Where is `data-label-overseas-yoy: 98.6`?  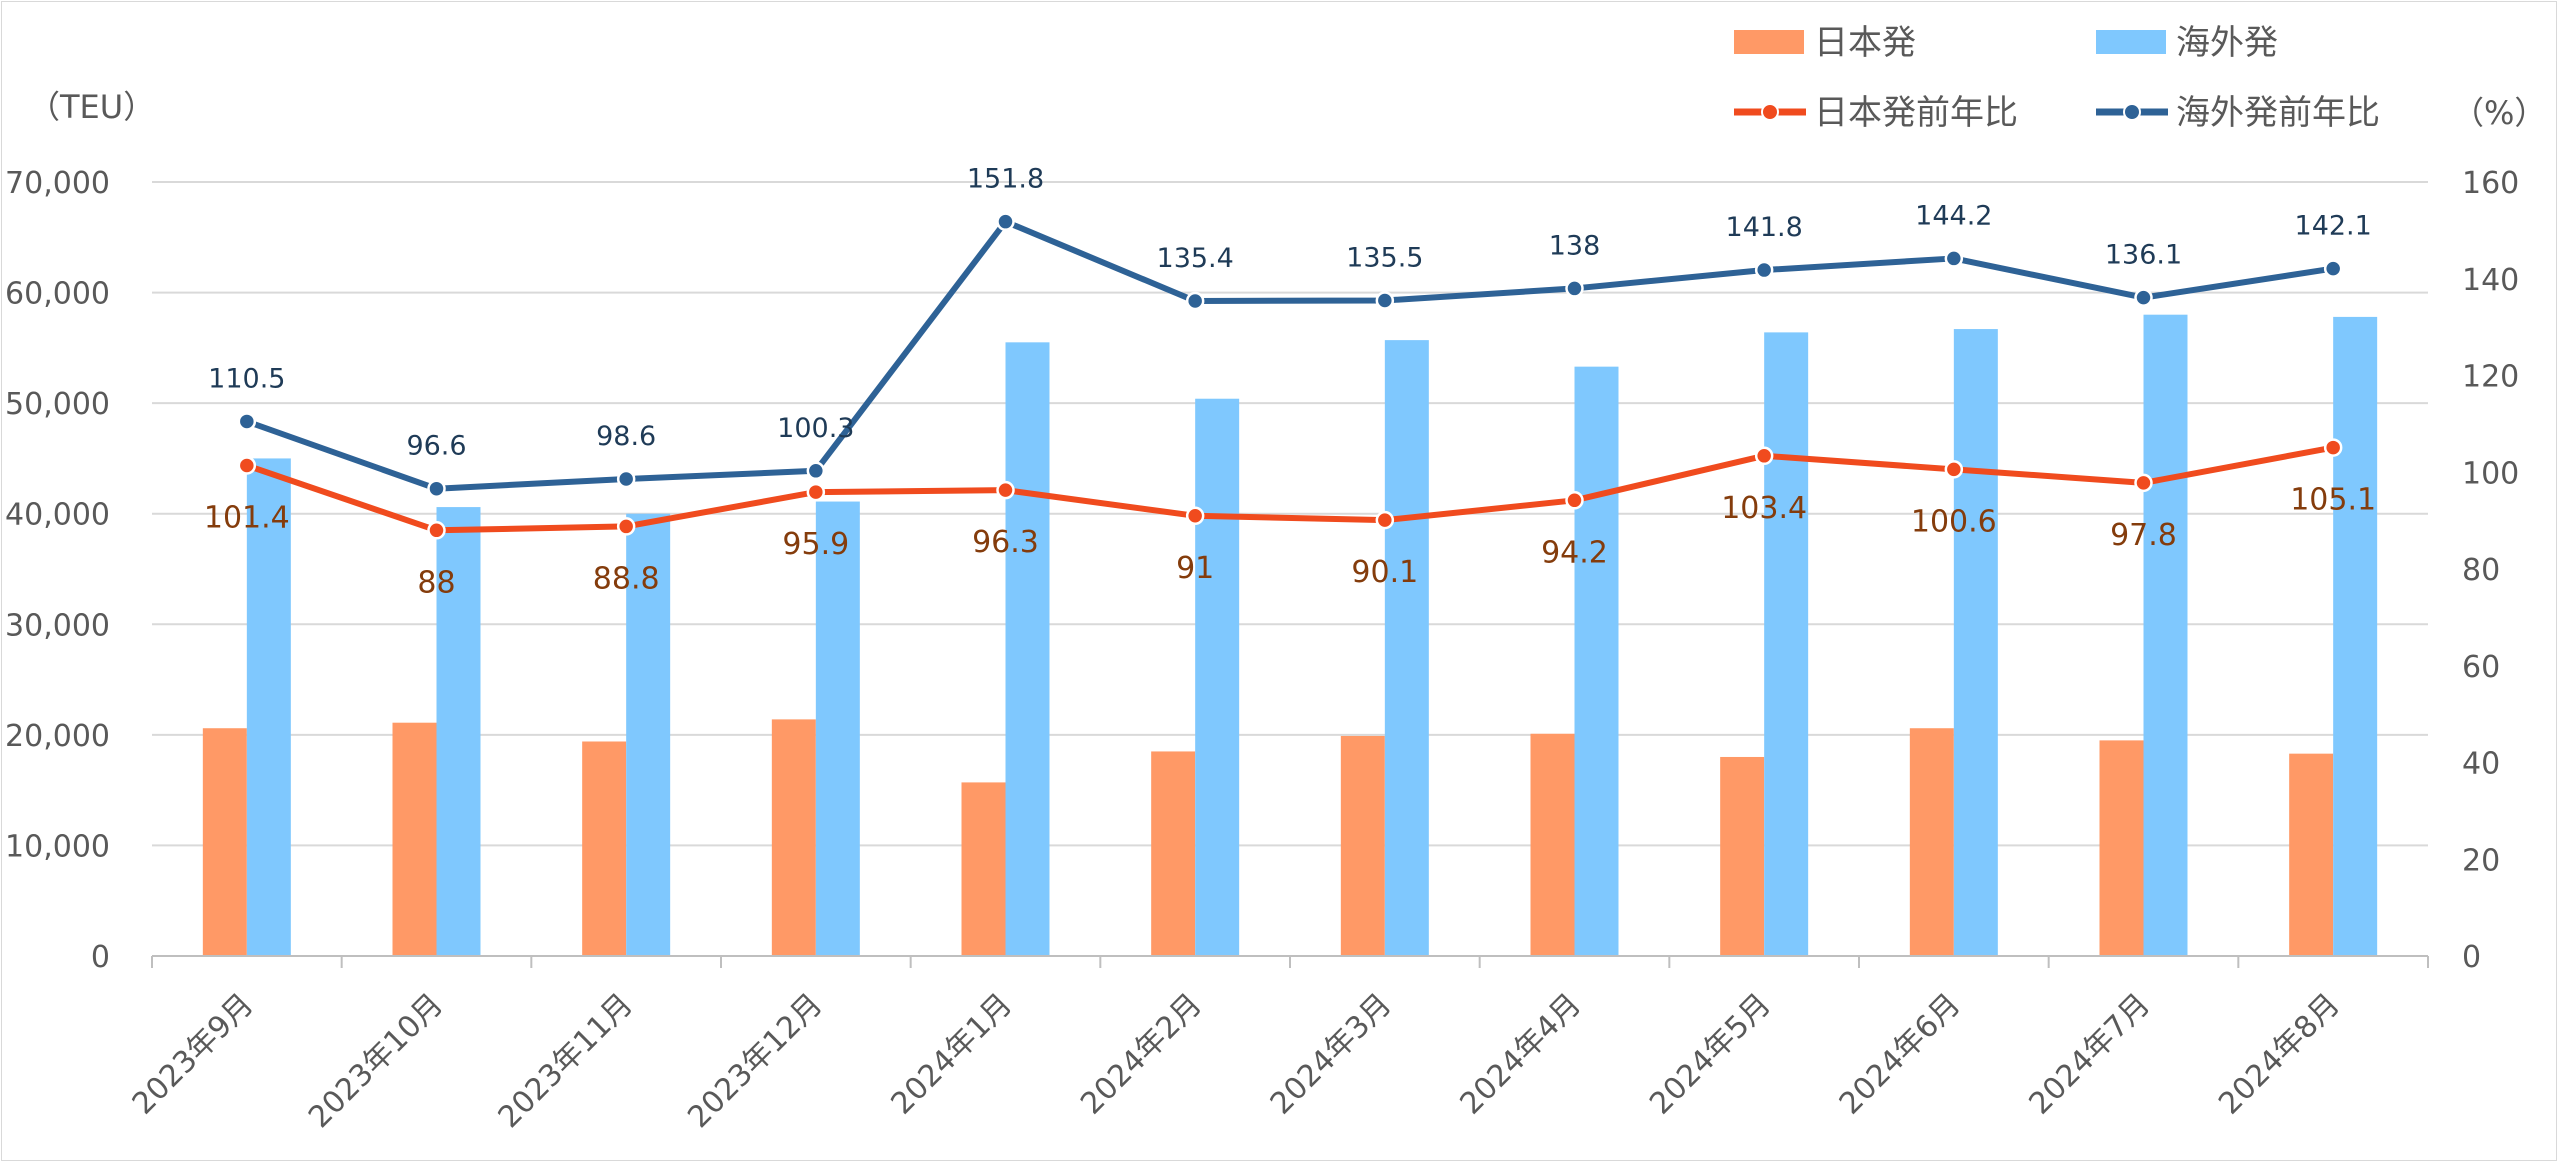
data-label-overseas-yoy: 98.6 is located at coordinates (626, 436).